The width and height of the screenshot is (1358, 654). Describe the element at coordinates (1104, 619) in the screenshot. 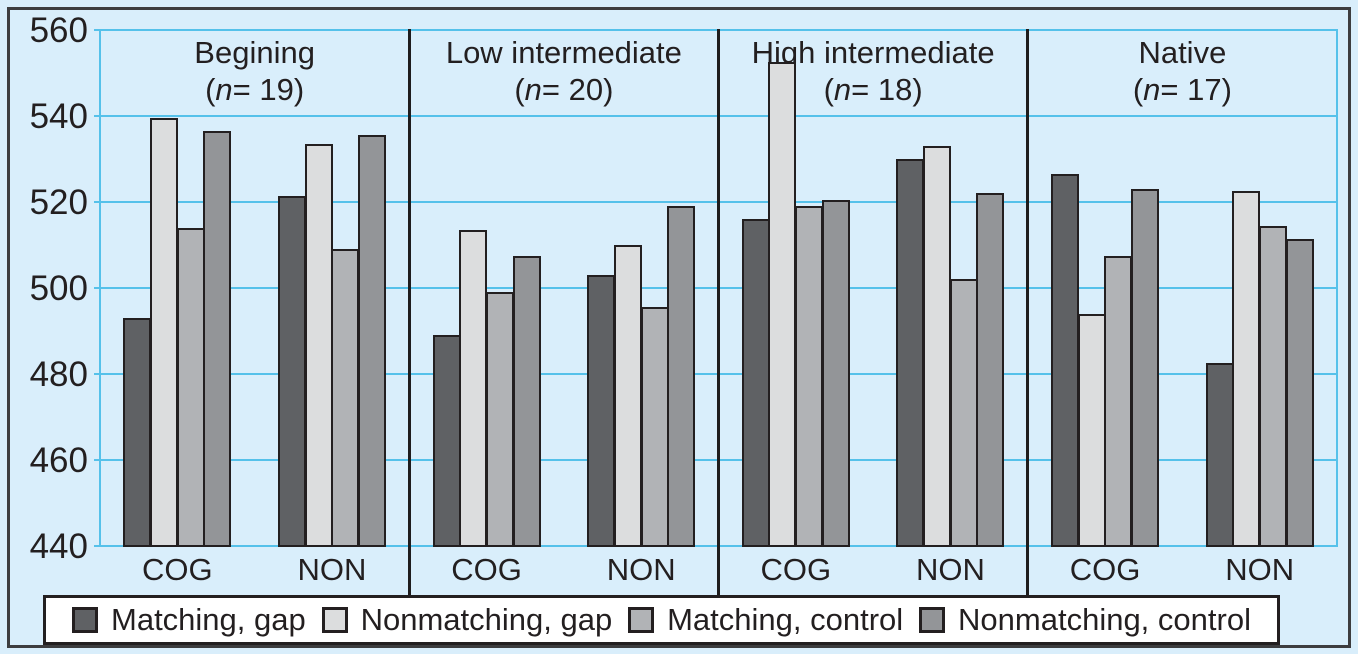

I see `legend-label: Nonmatching, control` at that location.